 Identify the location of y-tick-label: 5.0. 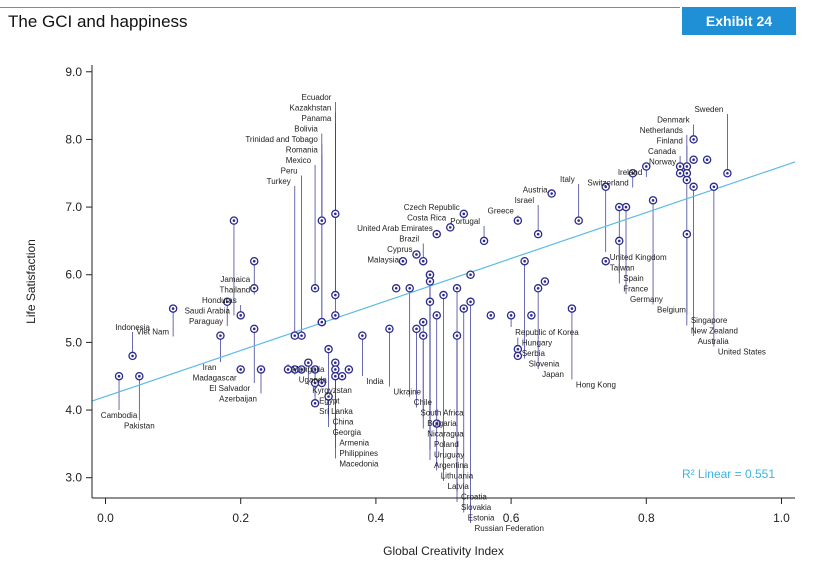
(73, 342).